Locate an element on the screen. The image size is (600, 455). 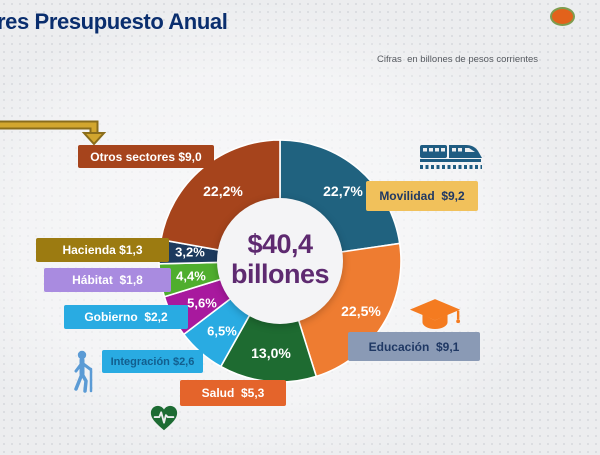
label-hacienda: Hacienda $1,3 is located at coordinates (102, 250).